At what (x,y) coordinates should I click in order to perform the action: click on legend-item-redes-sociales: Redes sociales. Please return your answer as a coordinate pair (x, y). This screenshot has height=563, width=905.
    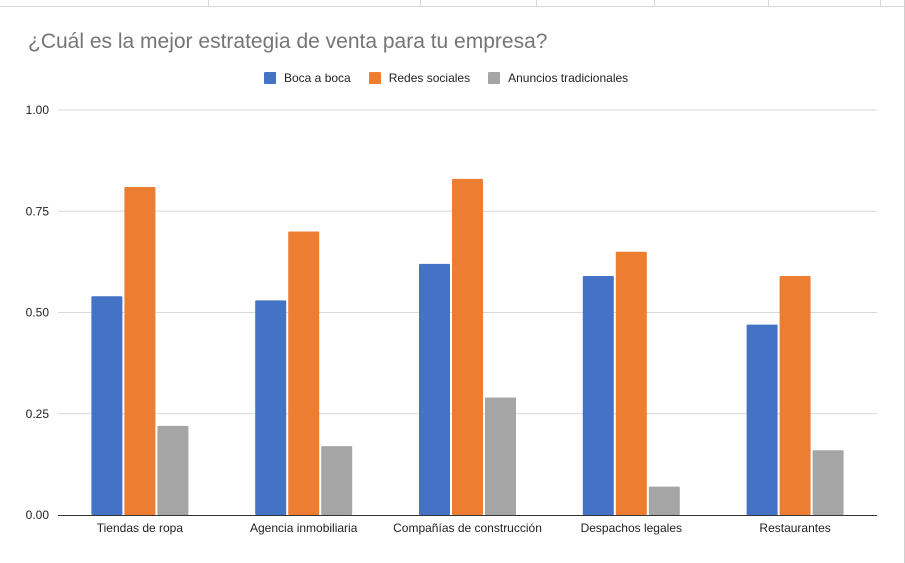
    Looking at the image, I should click on (419, 78).